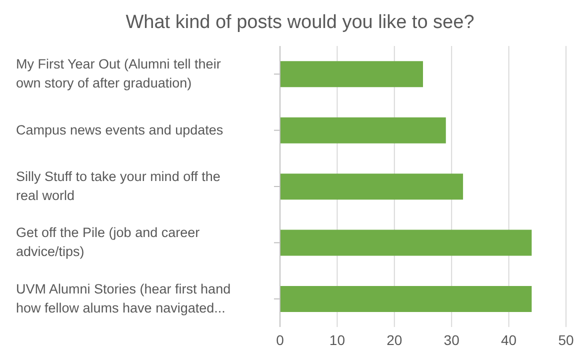 The width and height of the screenshot is (584, 360). What do you see at coordinates (300, 23) in the screenshot?
I see `chart-title: What kind of posts would you like to see?` at bounding box center [300, 23].